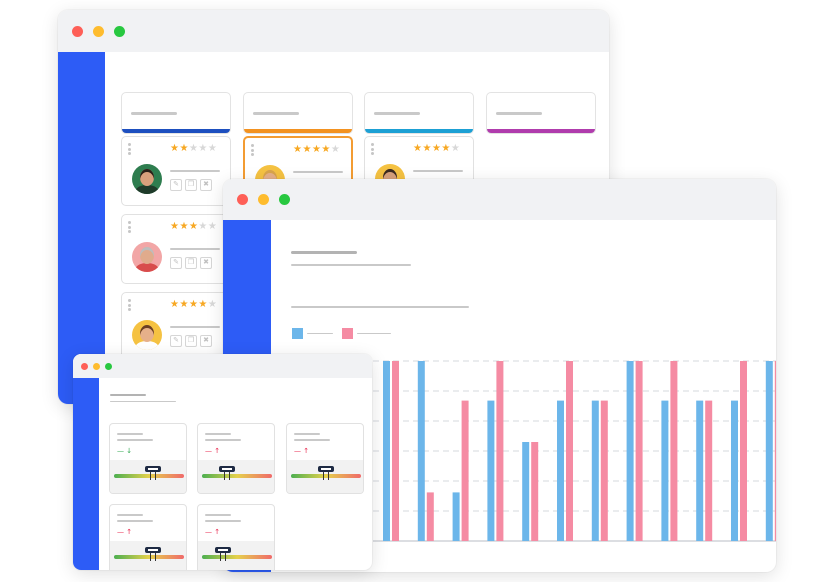 This screenshot has width=816, height=582. I want to click on card-actions: ✎❐✖, so click(191, 263).